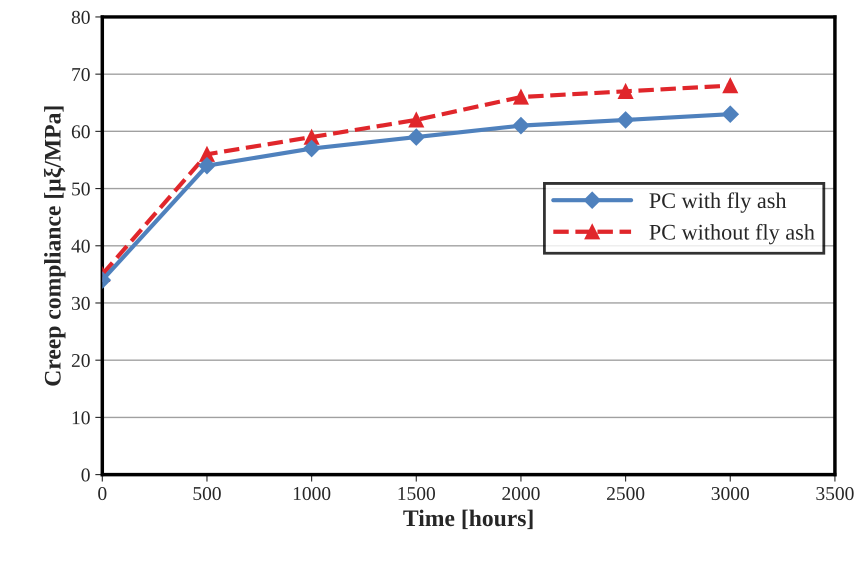 This screenshot has height=565, width=867. I want to click on y-tick-label: 30, so click(81, 303).